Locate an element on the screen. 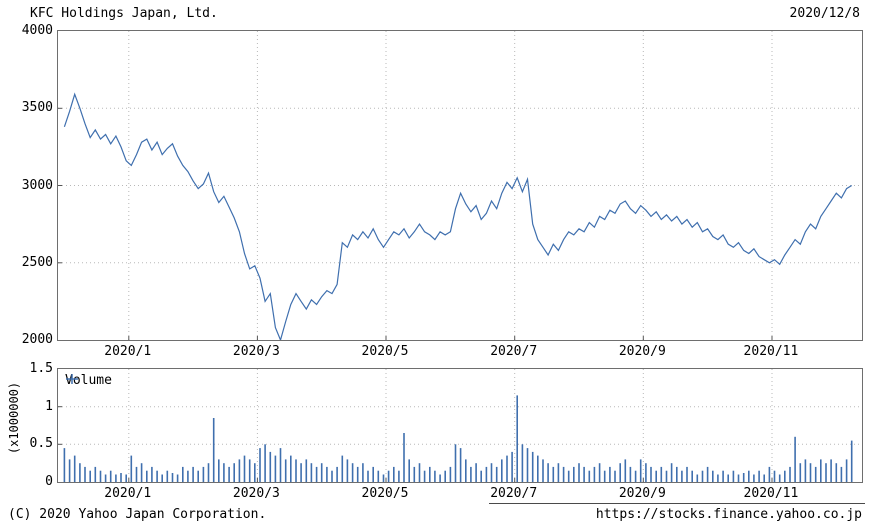  axis-tick-label: 2500 is located at coordinates (37, 262).